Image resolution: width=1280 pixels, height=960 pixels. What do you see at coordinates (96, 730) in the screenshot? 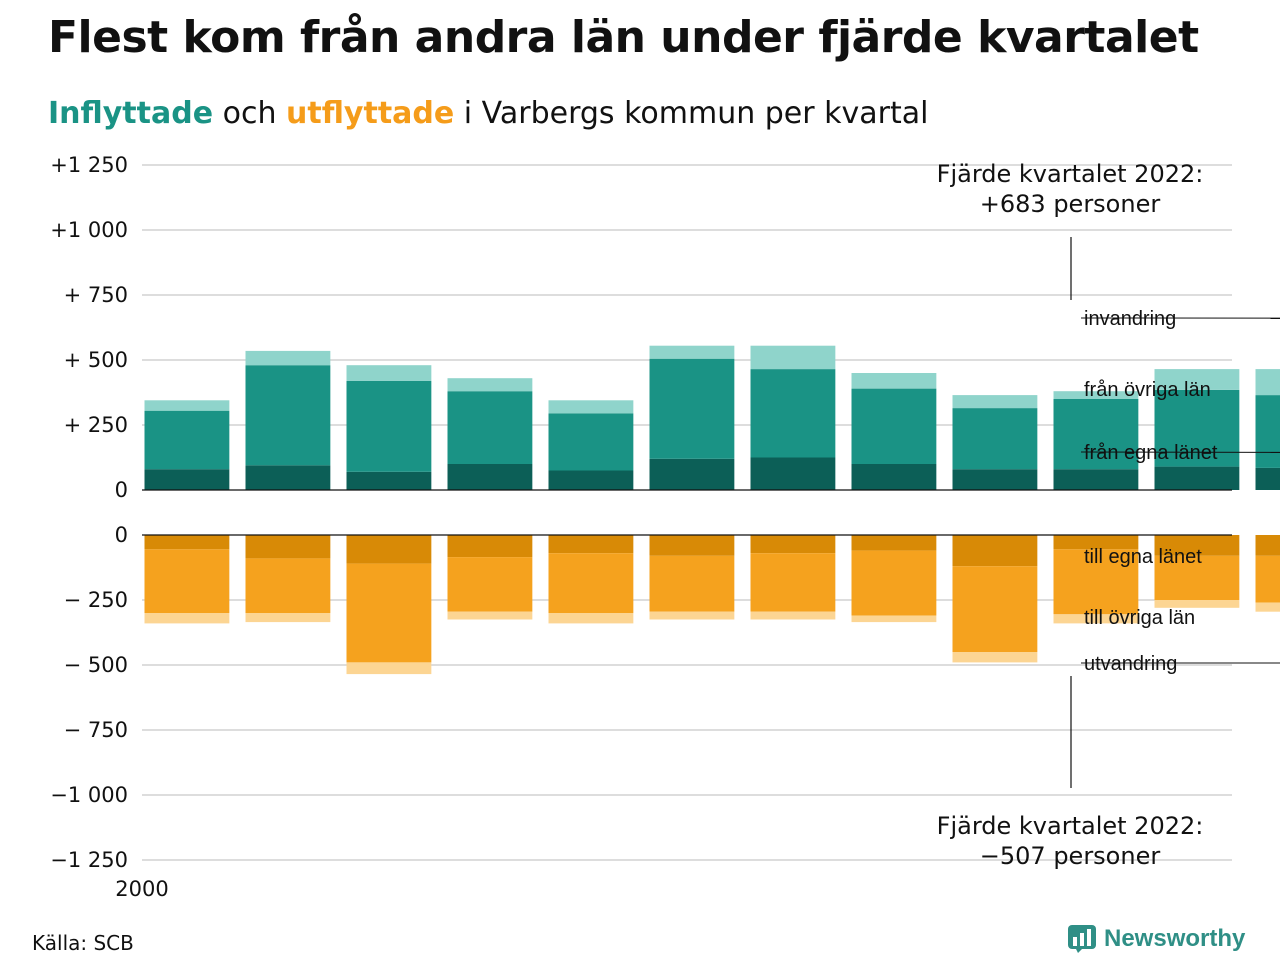
I see `y-tick-label-bottom: − 750` at bounding box center [96, 730].